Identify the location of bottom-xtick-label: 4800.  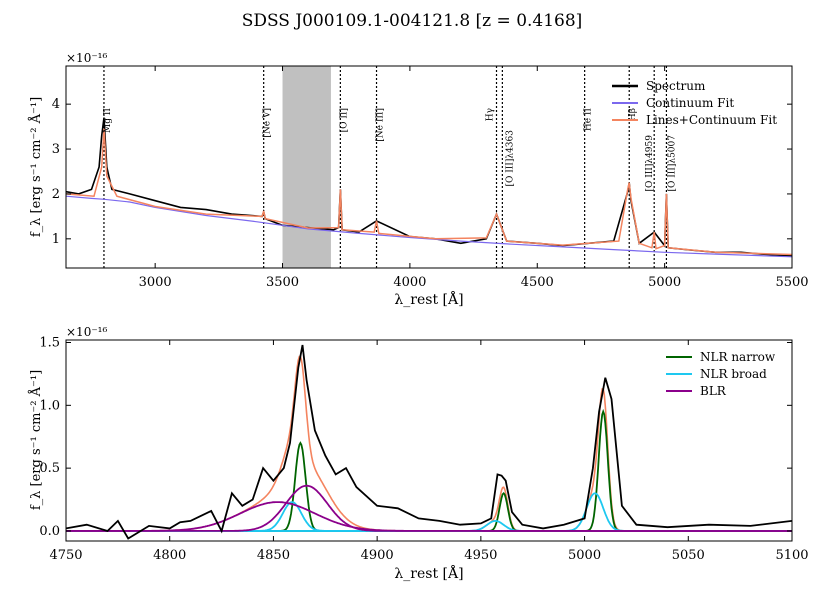
(169, 555).